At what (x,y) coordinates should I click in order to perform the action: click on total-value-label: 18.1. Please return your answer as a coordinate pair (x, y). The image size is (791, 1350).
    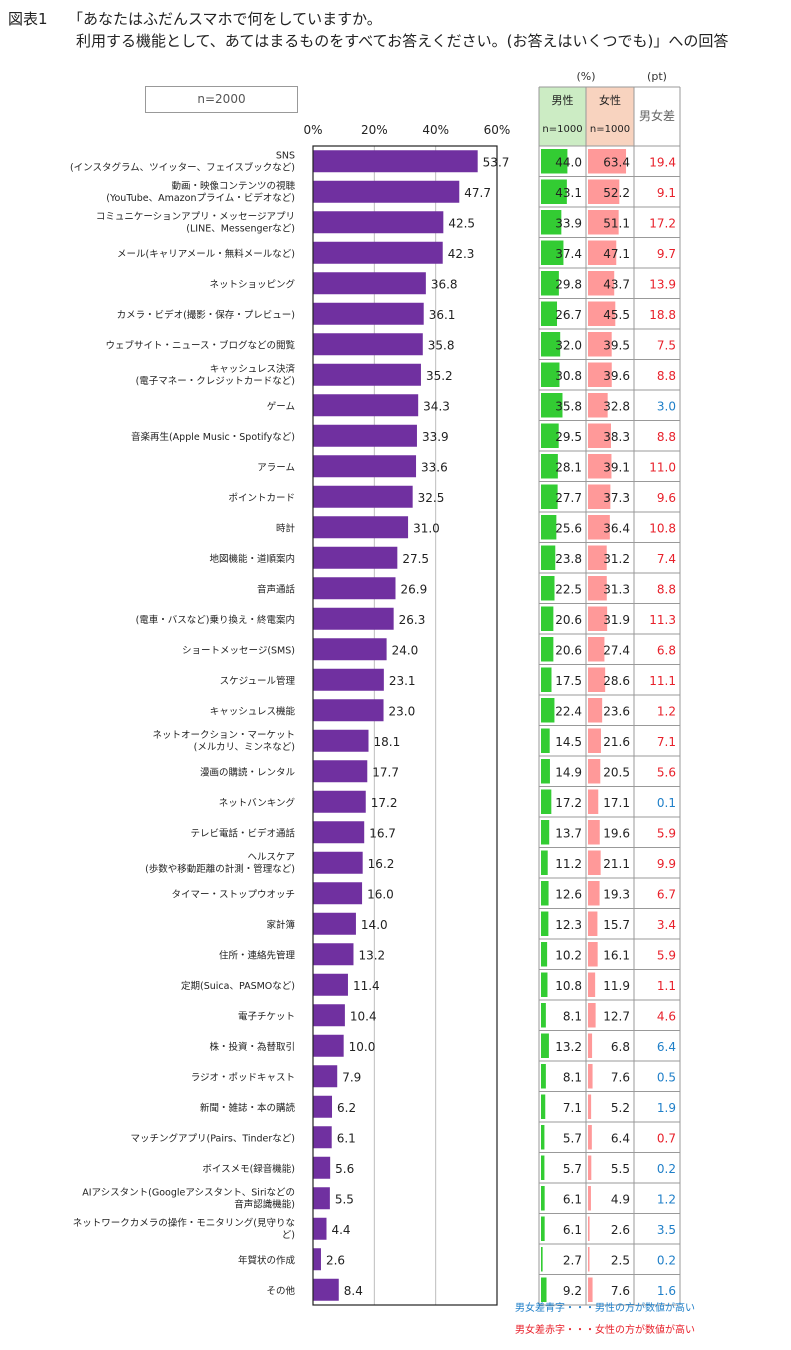
    Looking at the image, I should click on (387, 742).